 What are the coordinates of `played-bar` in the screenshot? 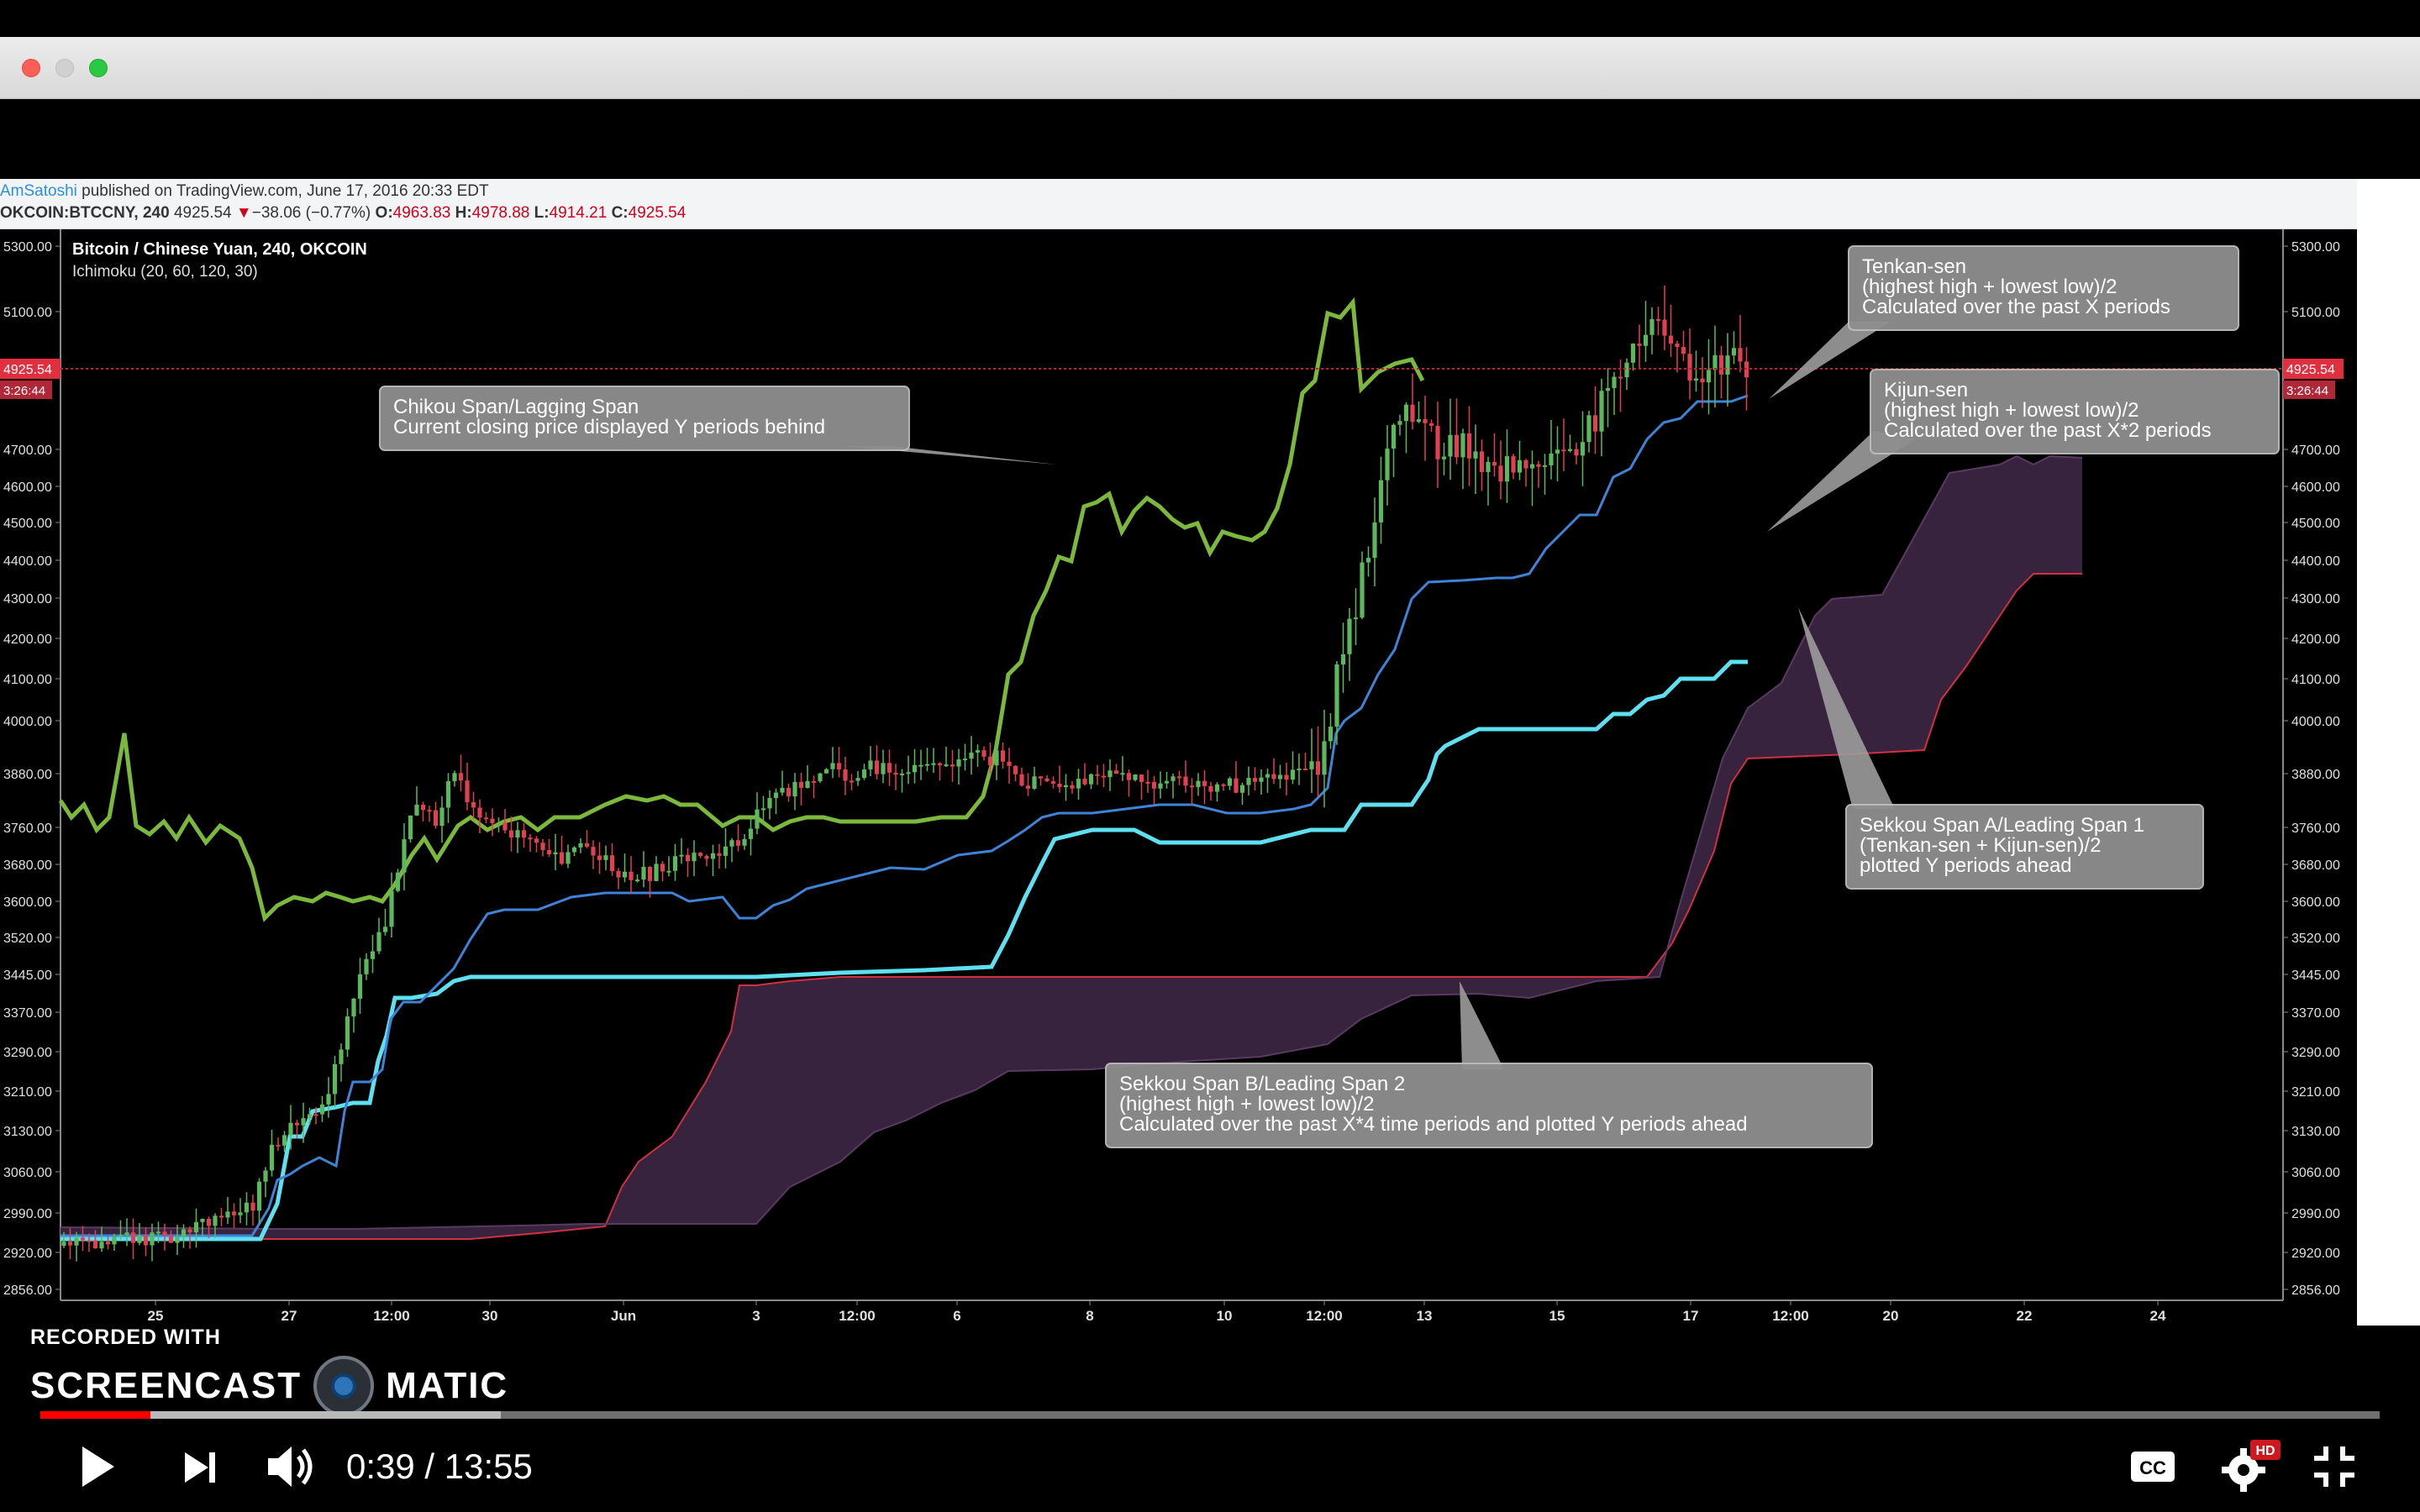 It's located at (95, 1415).